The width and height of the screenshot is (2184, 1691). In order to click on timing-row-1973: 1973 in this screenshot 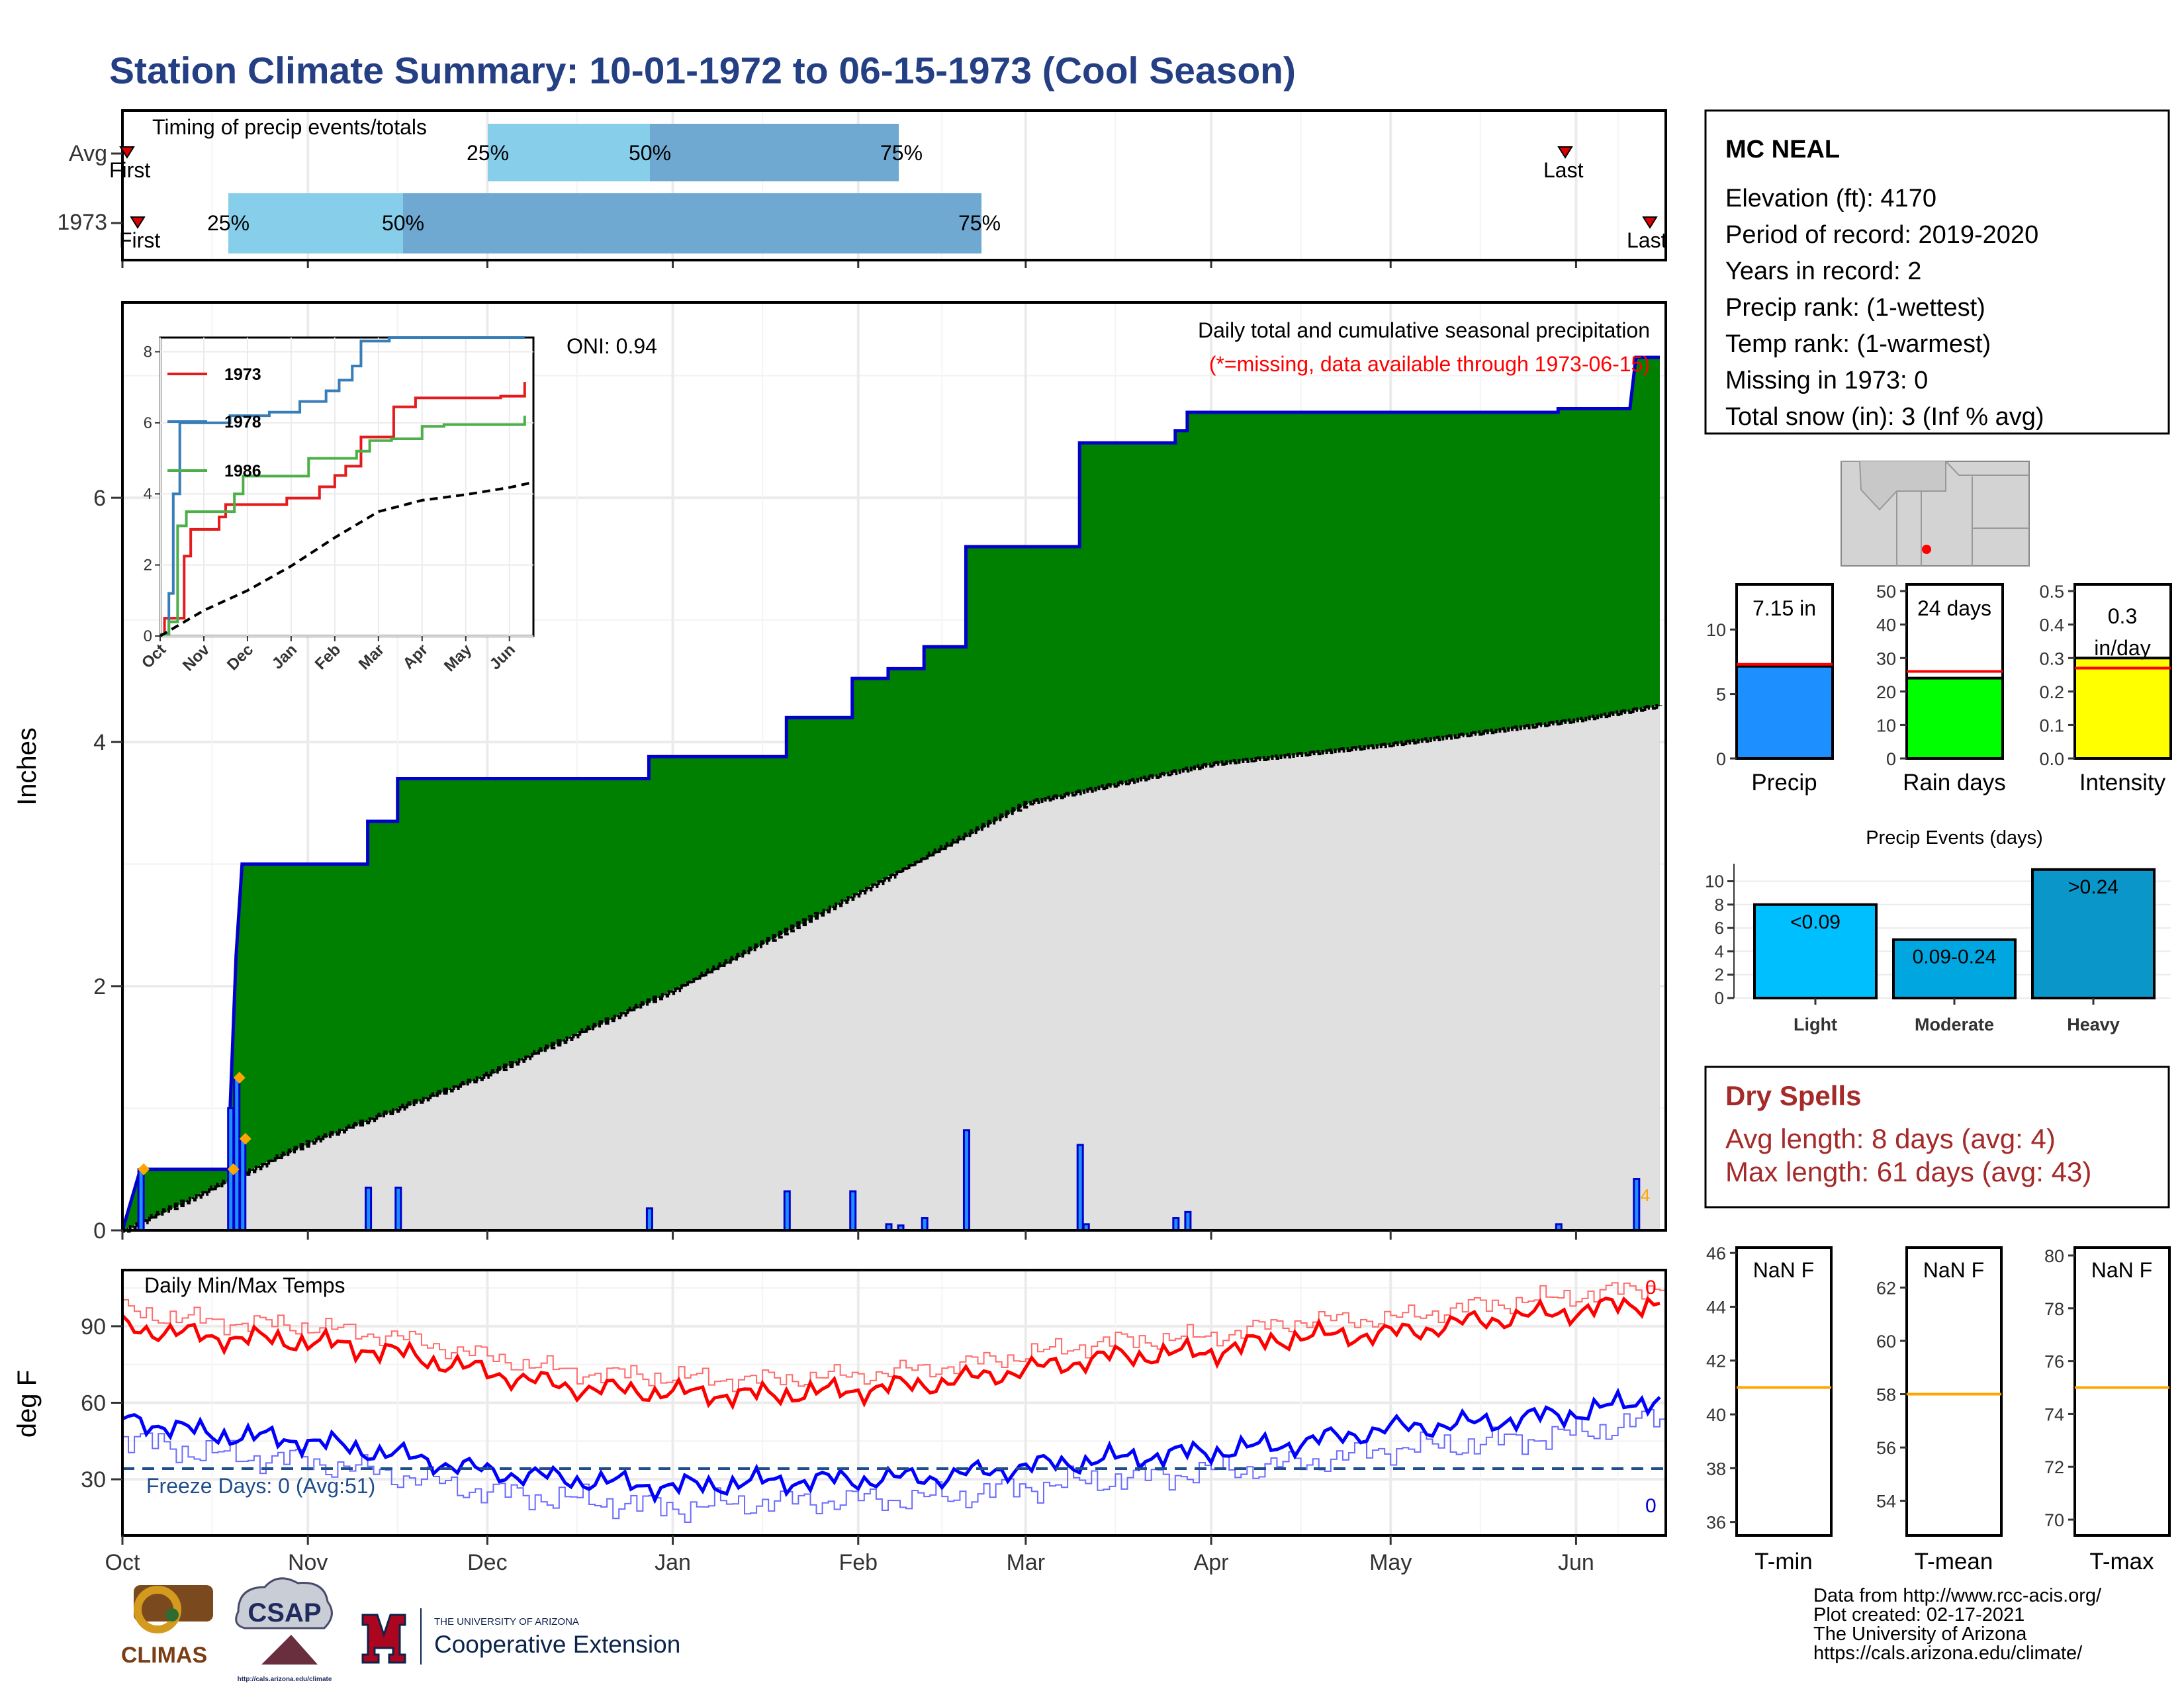, I will do `click(82, 222)`.